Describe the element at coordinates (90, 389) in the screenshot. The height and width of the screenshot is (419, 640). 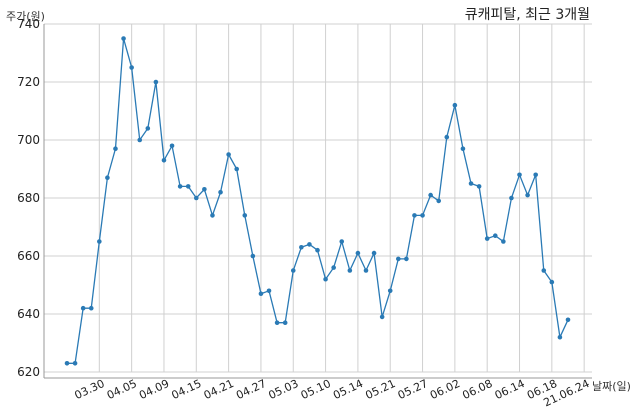
I see `x-tick-label: 03.30` at that location.